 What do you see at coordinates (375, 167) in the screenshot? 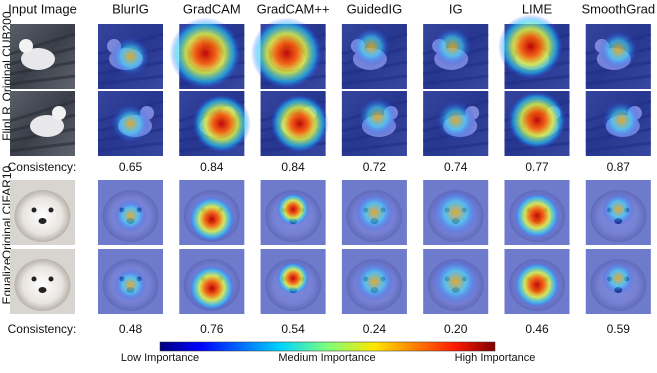
I see `consistency-value: 0.72` at bounding box center [375, 167].